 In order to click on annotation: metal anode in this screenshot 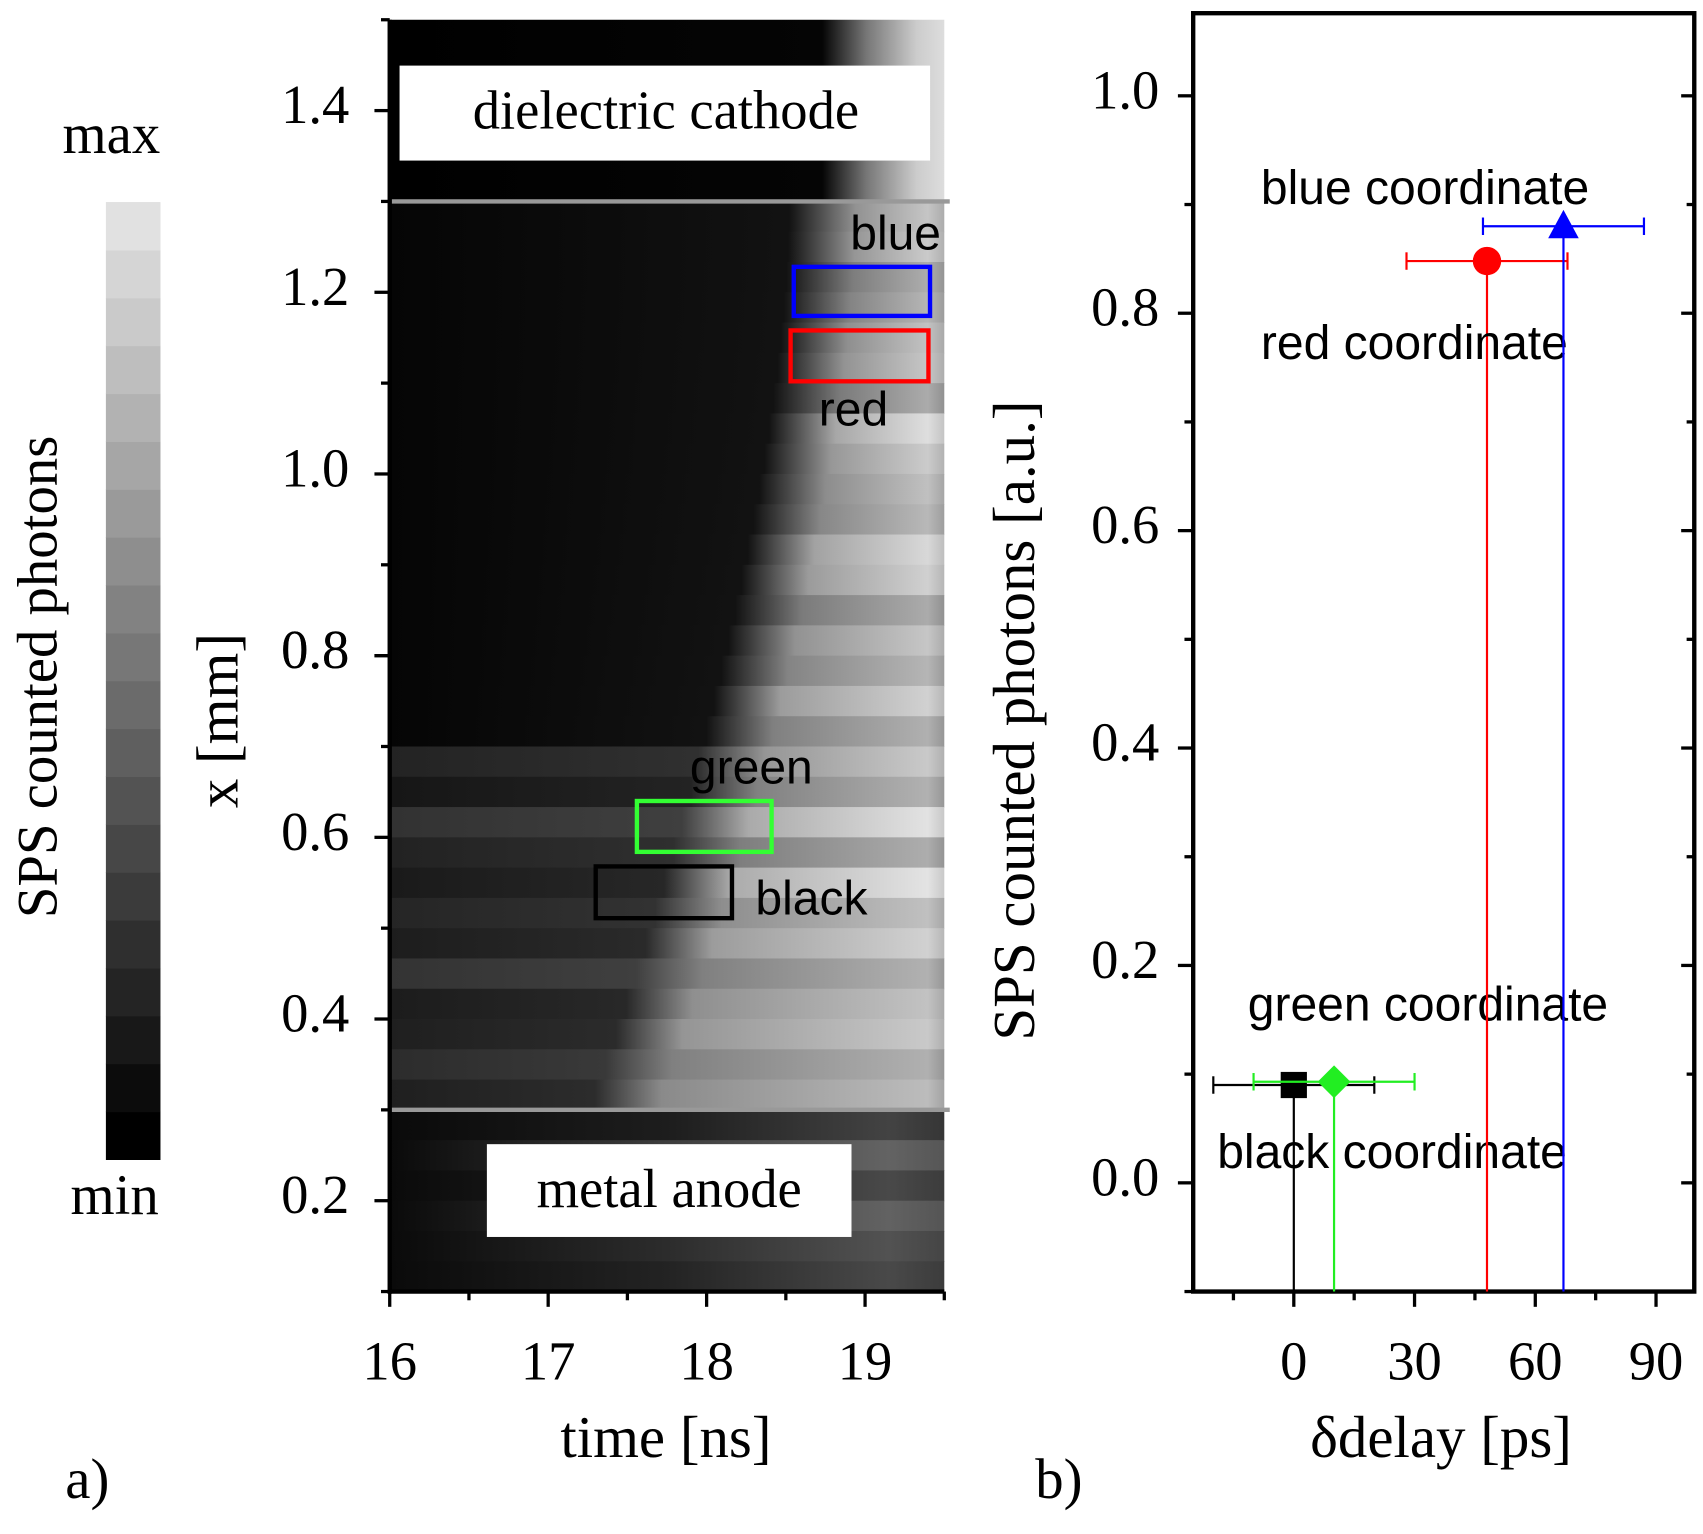, I will do `click(669, 1188)`.